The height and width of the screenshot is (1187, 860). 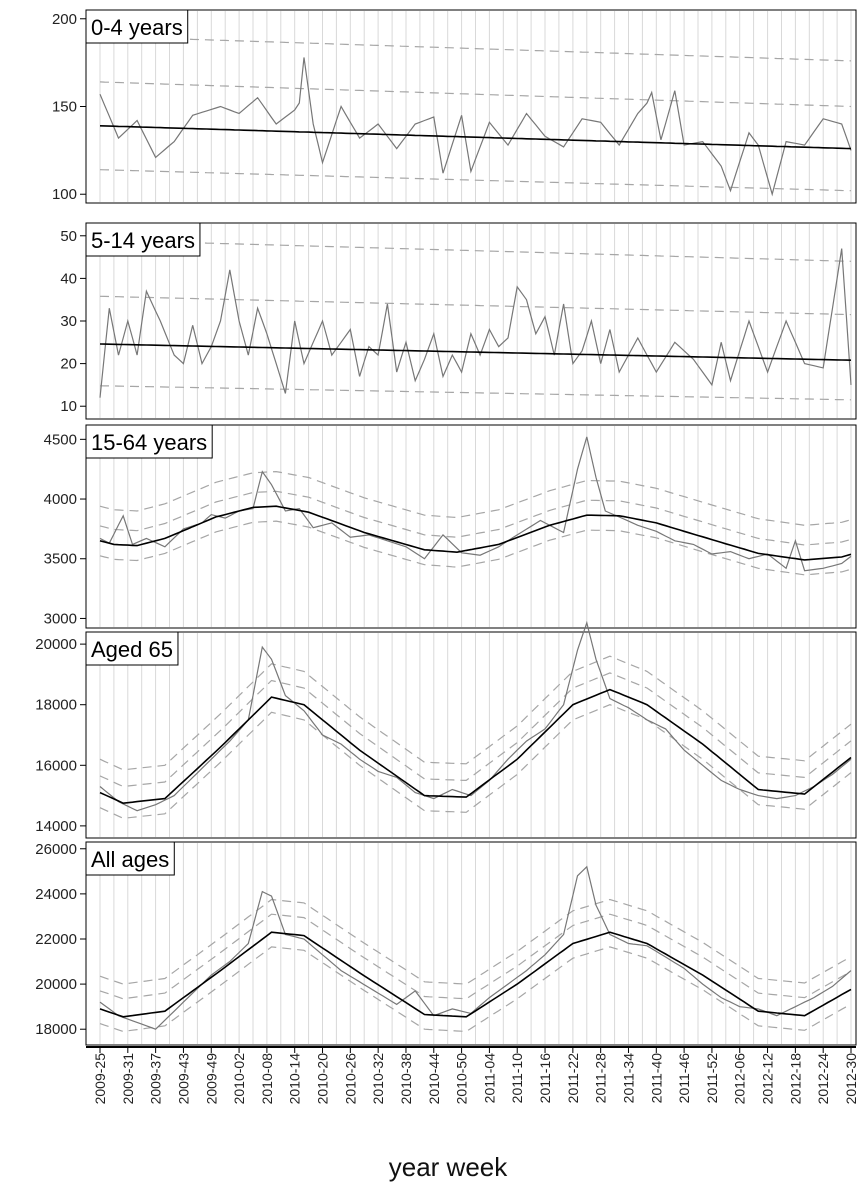 I want to click on y-tick-label: 30, so click(x=68, y=321).